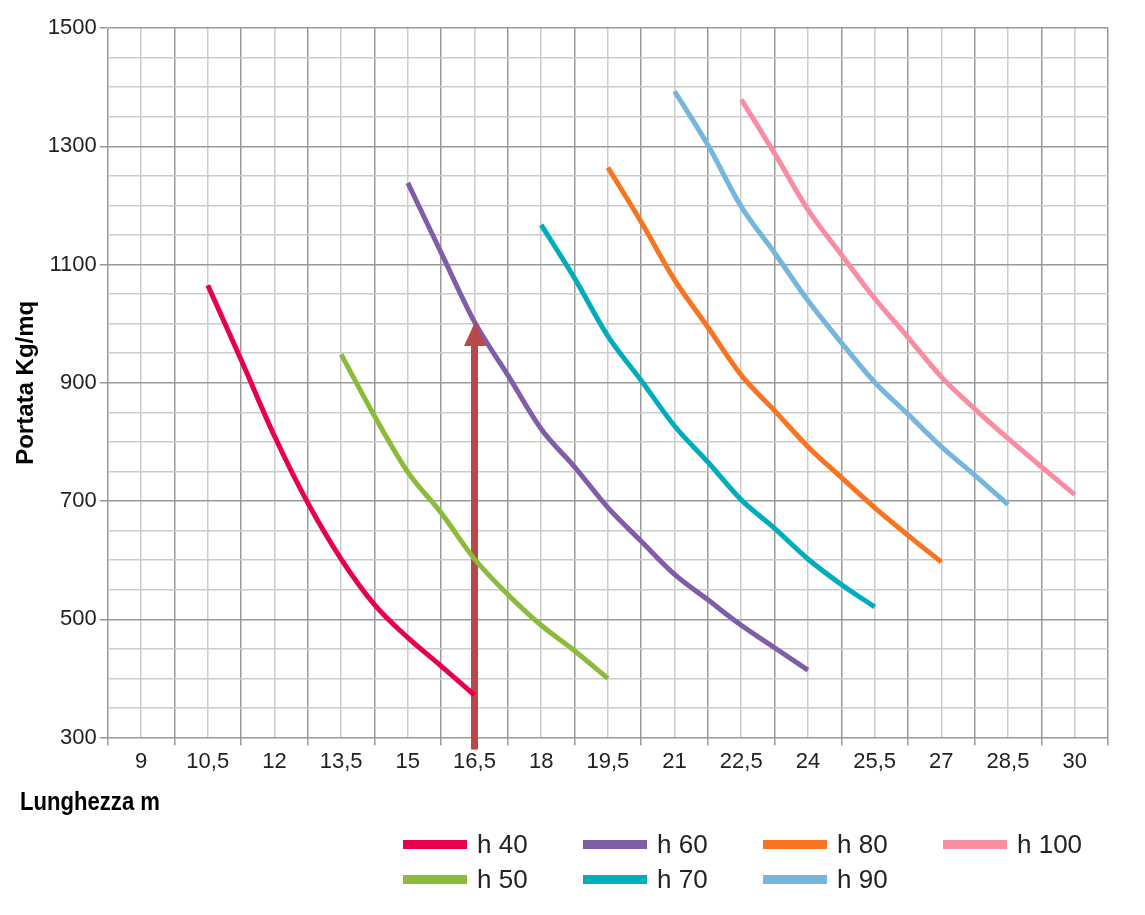 This screenshot has width=1145, height=915. Describe the element at coordinates (862, 844) in the screenshot. I see `legend-label: h 80` at that location.